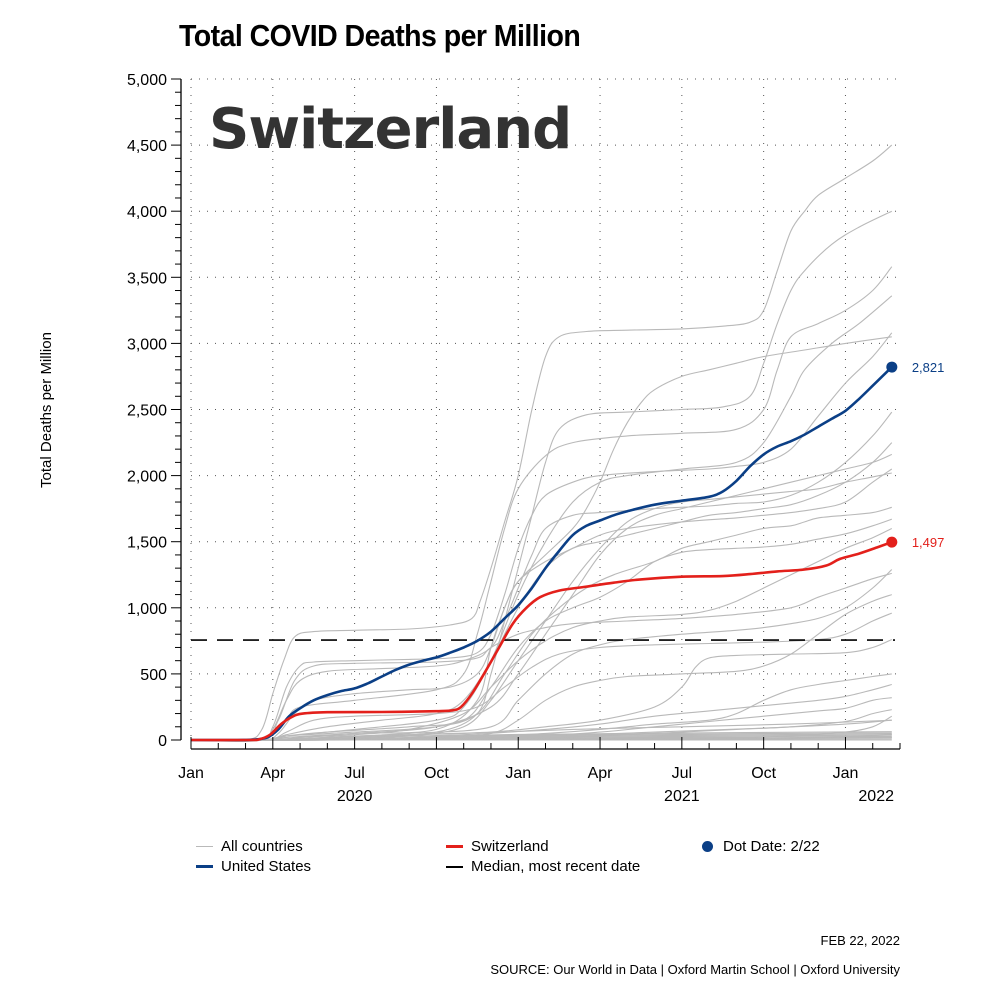 The width and height of the screenshot is (1000, 1000). What do you see at coordinates (771, 846) in the screenshot?
I see `legend-label: Dot Date: 2/22` at bounding box center [771, 846].